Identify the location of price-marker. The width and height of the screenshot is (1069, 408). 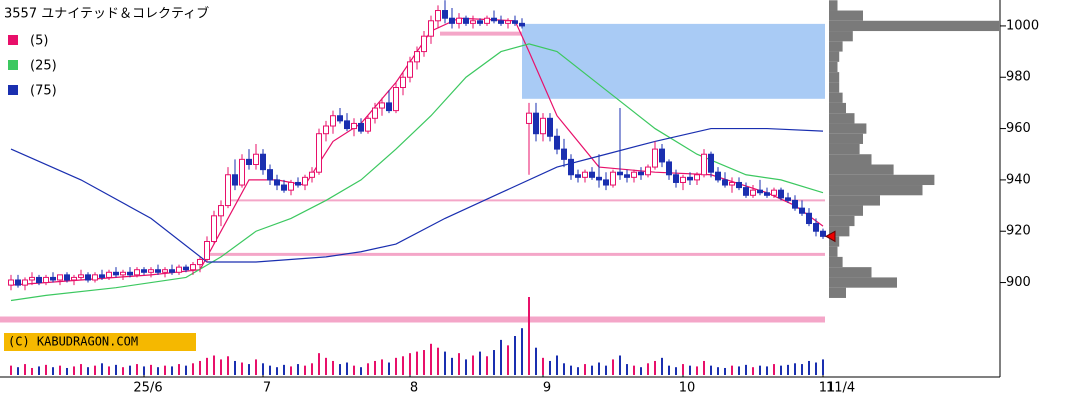
(830, 236).